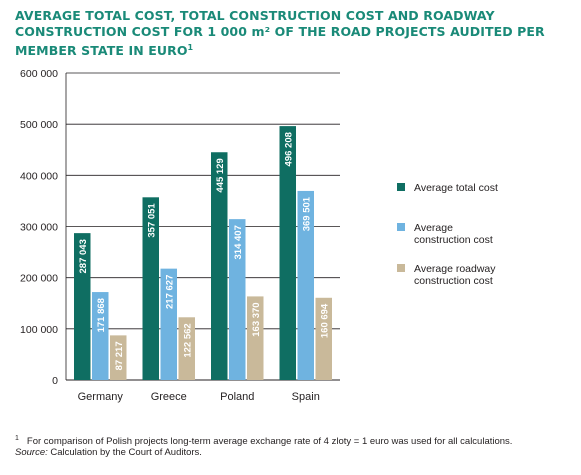 Image resolution: width=581 pixels, height=475 pixels. I want to click on x-tick-label: Spain, so click(306, 397).